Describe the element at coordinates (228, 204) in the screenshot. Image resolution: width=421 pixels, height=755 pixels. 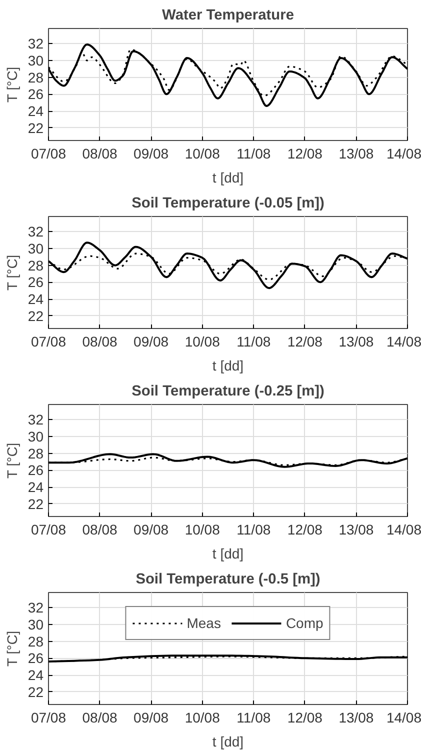
I see `chart-title: Soil Temperature (-0.05 [m])` at that location.